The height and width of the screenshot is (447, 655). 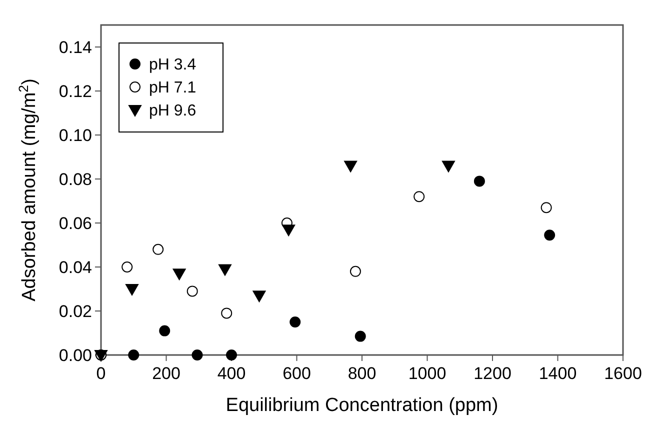 I want to click on legend-label: pH 7.1, so click(x=172, y=88).